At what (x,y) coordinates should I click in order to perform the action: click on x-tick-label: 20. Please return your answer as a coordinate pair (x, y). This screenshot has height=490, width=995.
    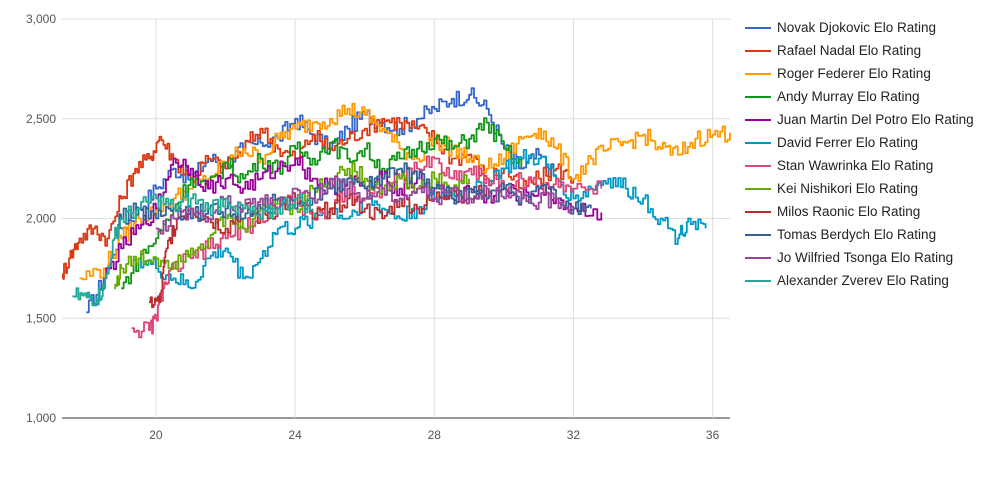
    Looking at the image, I should click on (156, 435).